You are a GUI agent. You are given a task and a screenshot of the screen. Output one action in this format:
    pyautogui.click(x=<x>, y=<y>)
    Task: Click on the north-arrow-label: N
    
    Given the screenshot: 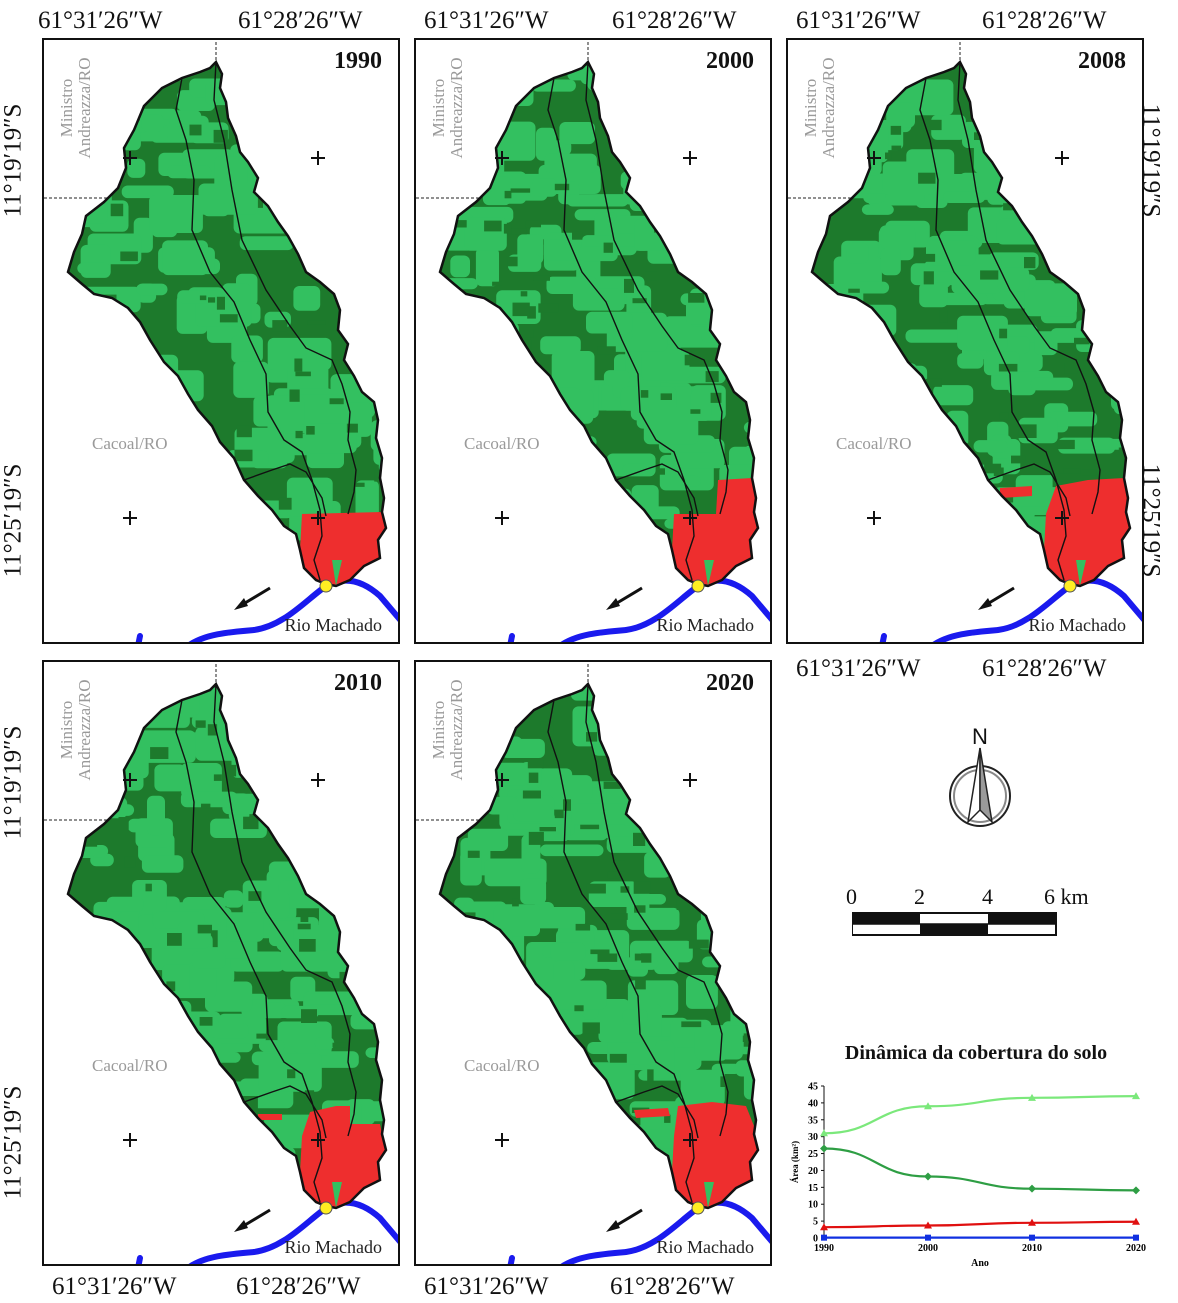 What is the action you would take?
    pyautogui.click(x=980, y=736)
    